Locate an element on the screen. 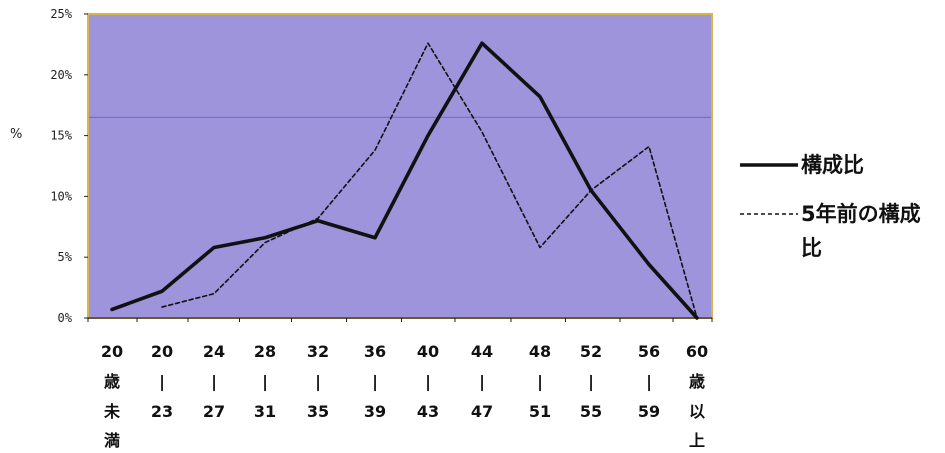 This screenshot has width=945, height=453. x-tick-label: 59 is located at coordinates (649, 411).